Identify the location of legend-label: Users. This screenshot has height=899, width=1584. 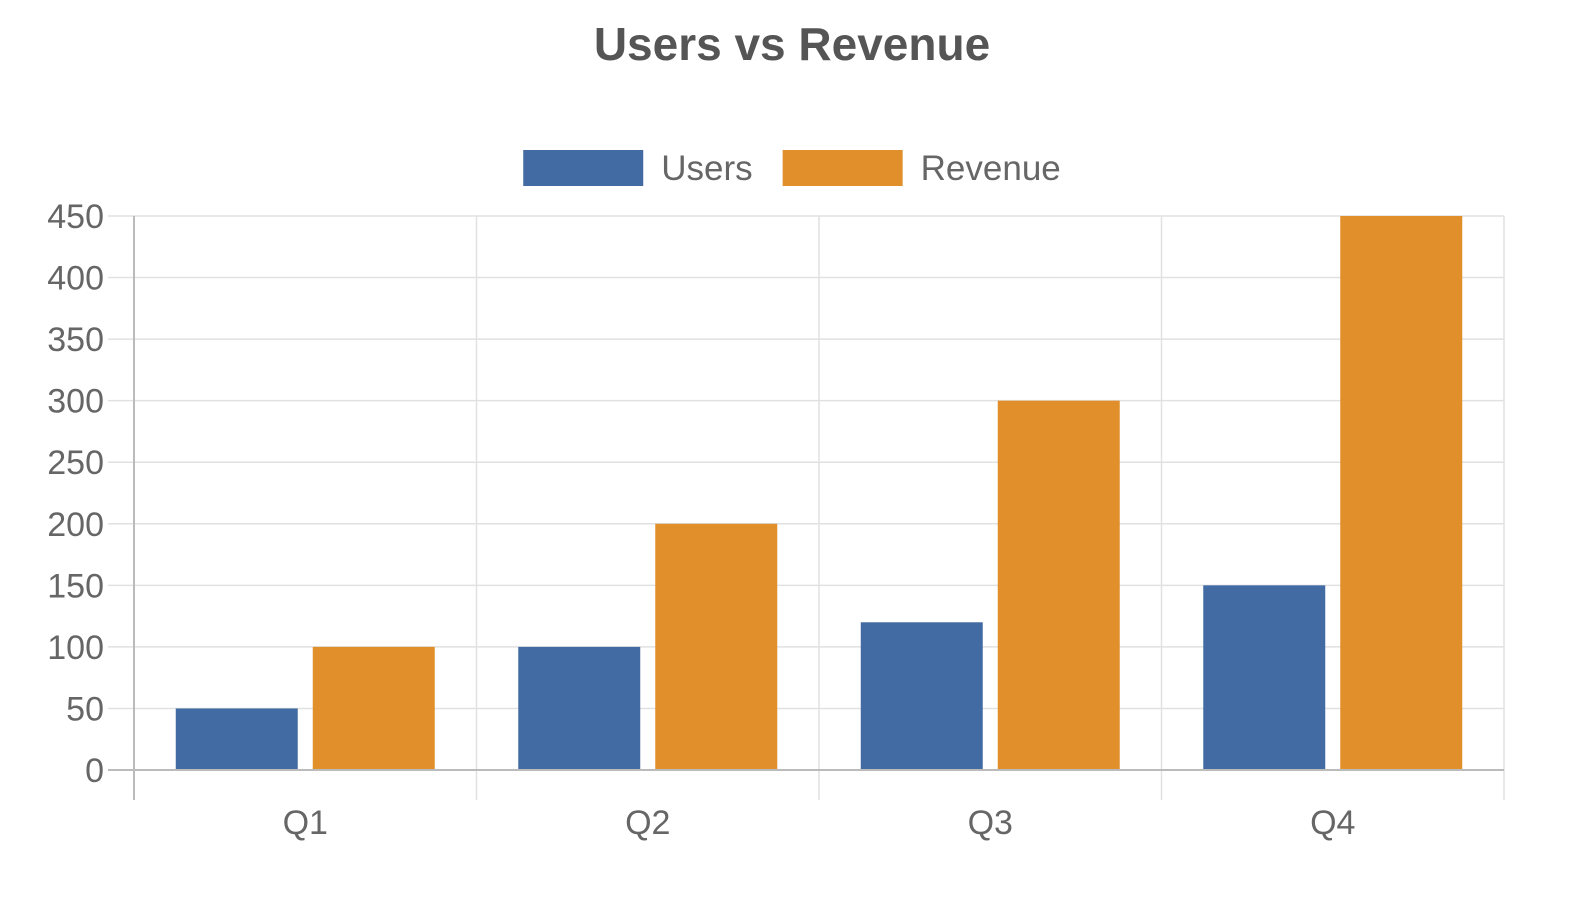
(706, 168).